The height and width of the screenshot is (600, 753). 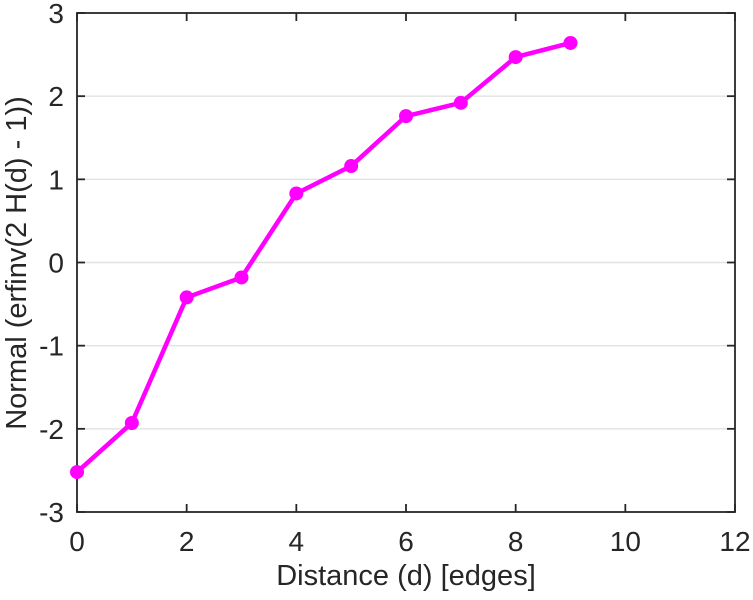 I want to click on y-tick-label: 2, so click(x=56, y=96).